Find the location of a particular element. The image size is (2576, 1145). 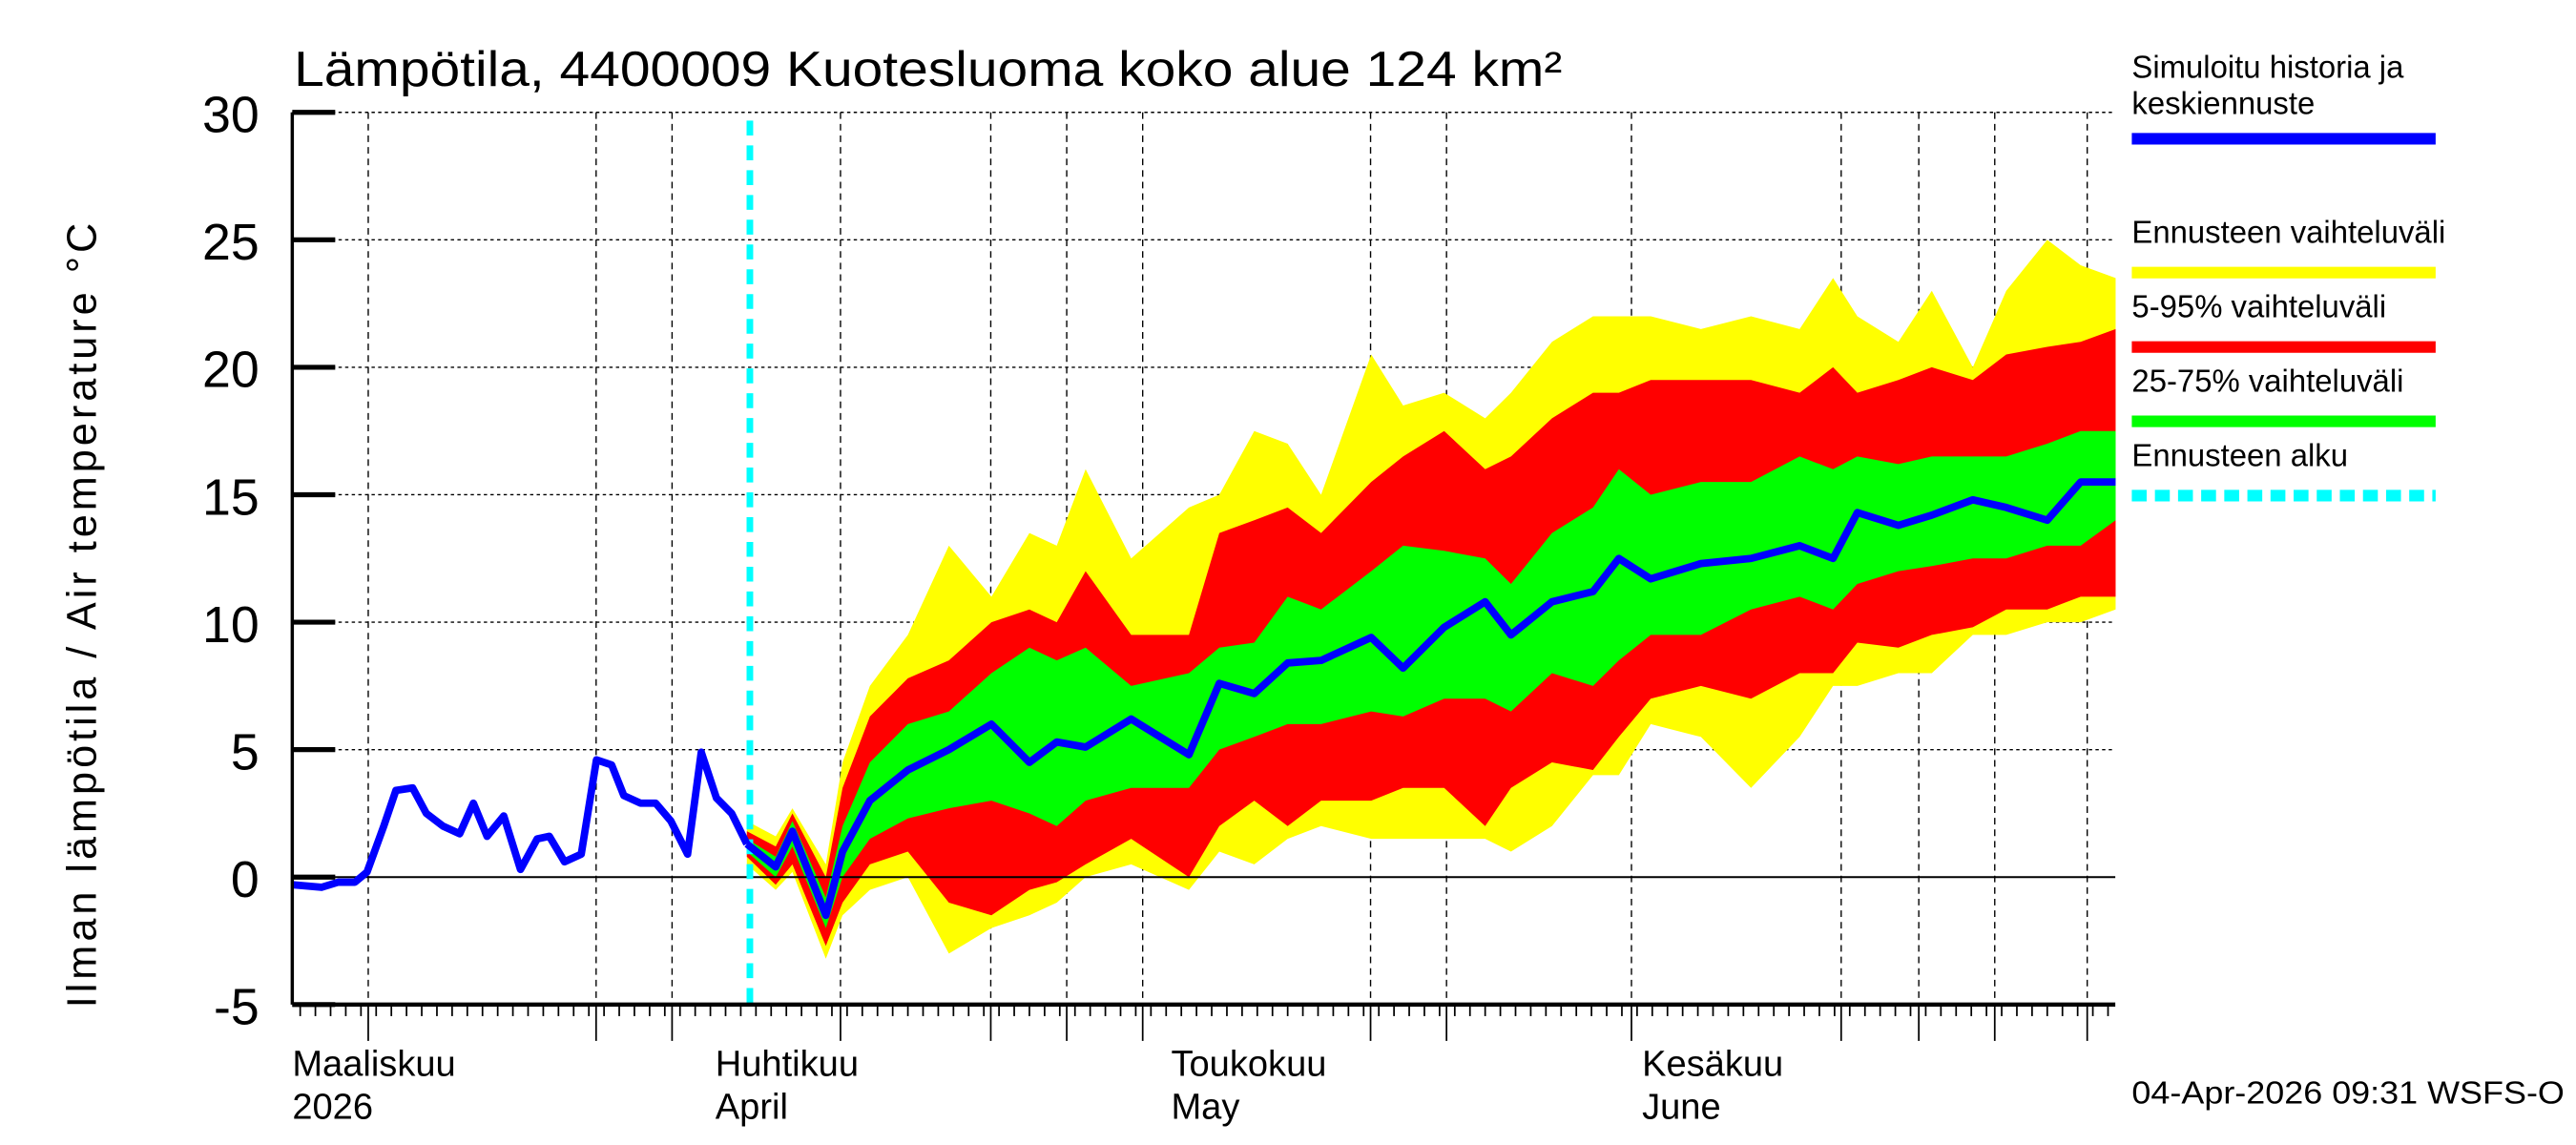

y-tick-label: 25 is located at coordinates (231, 242).